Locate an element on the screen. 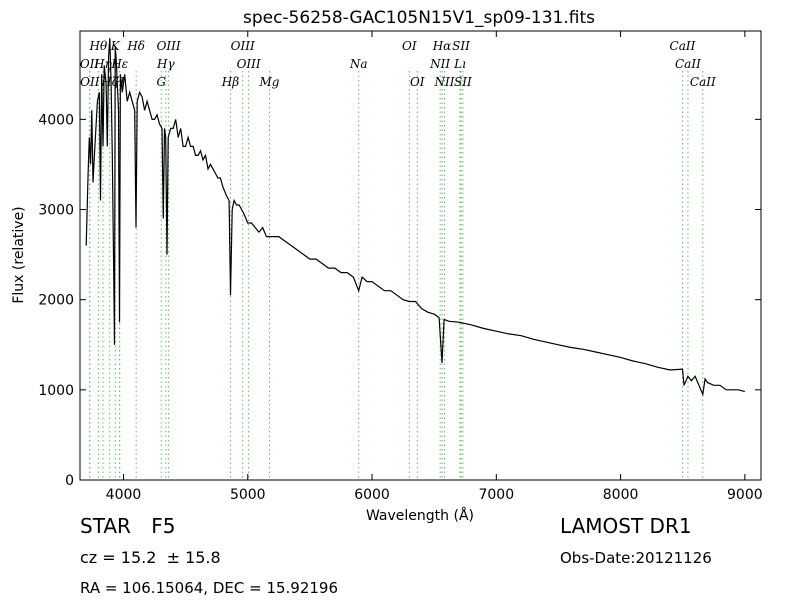 This screenshot has width=800, height=600. y-tick-label: 2000 is located at coordinates (56, 301).